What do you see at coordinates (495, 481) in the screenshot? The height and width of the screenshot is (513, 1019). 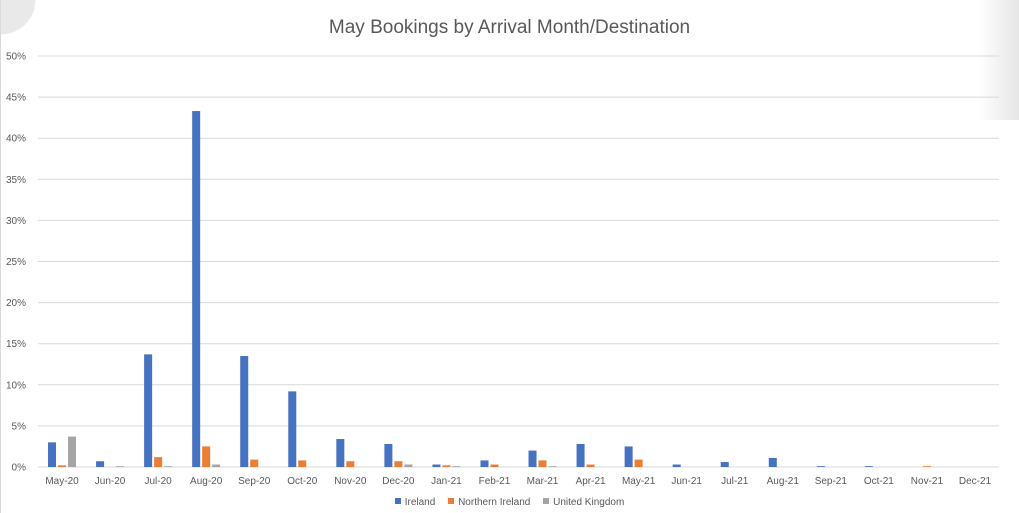 I see `x-tick-label: Feb-21` at bounding box center [495, 481].